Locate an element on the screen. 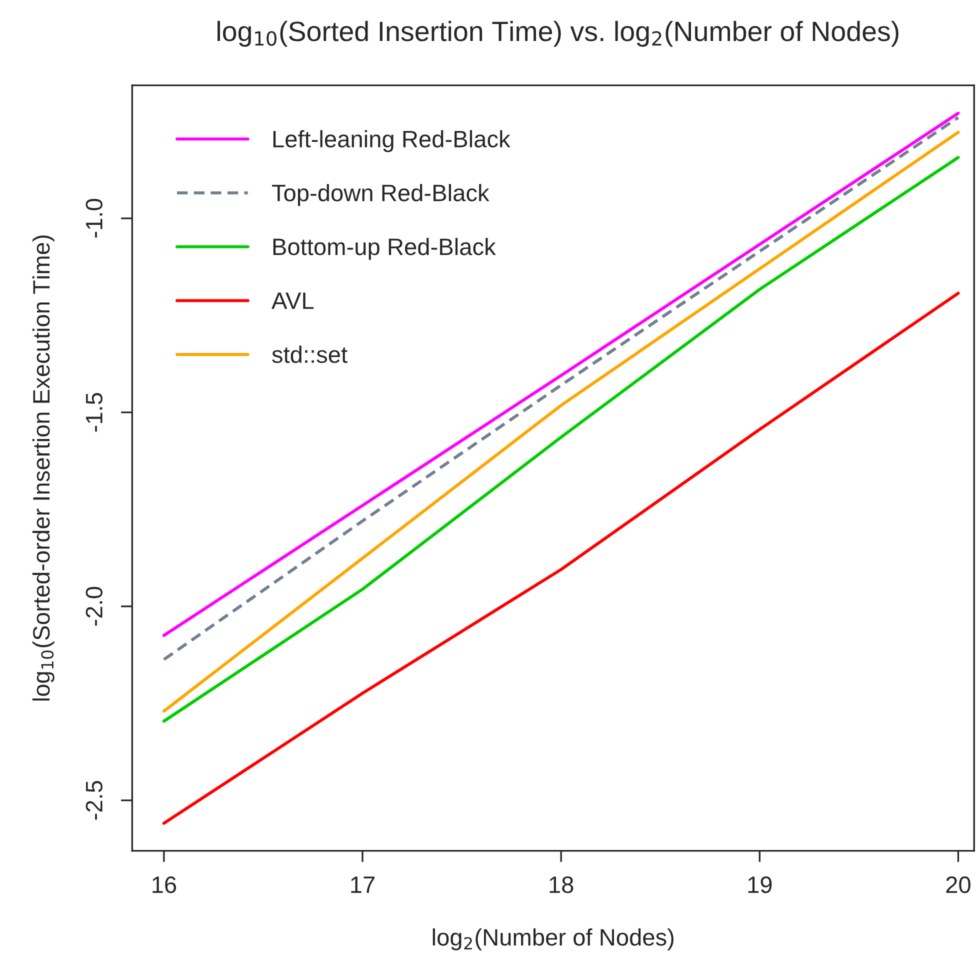  legend-label: AVL is located at coordinates (293, 300).